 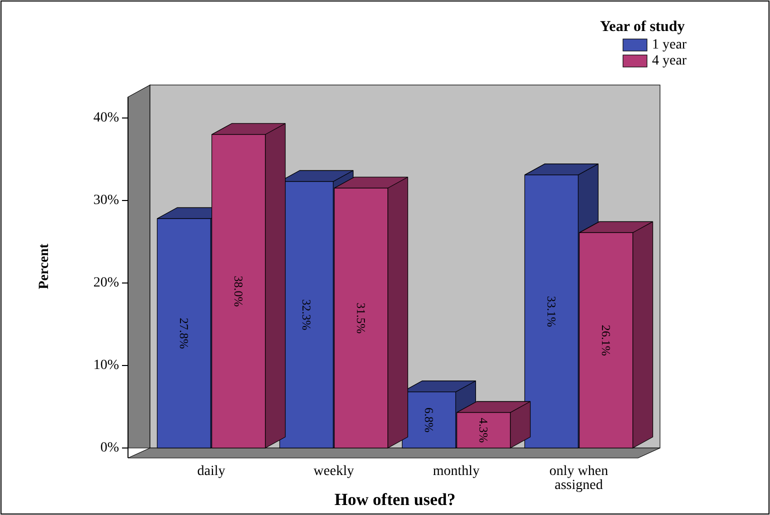 I want to click on x-axis-title: How often used?, so click(x=395, y=499).